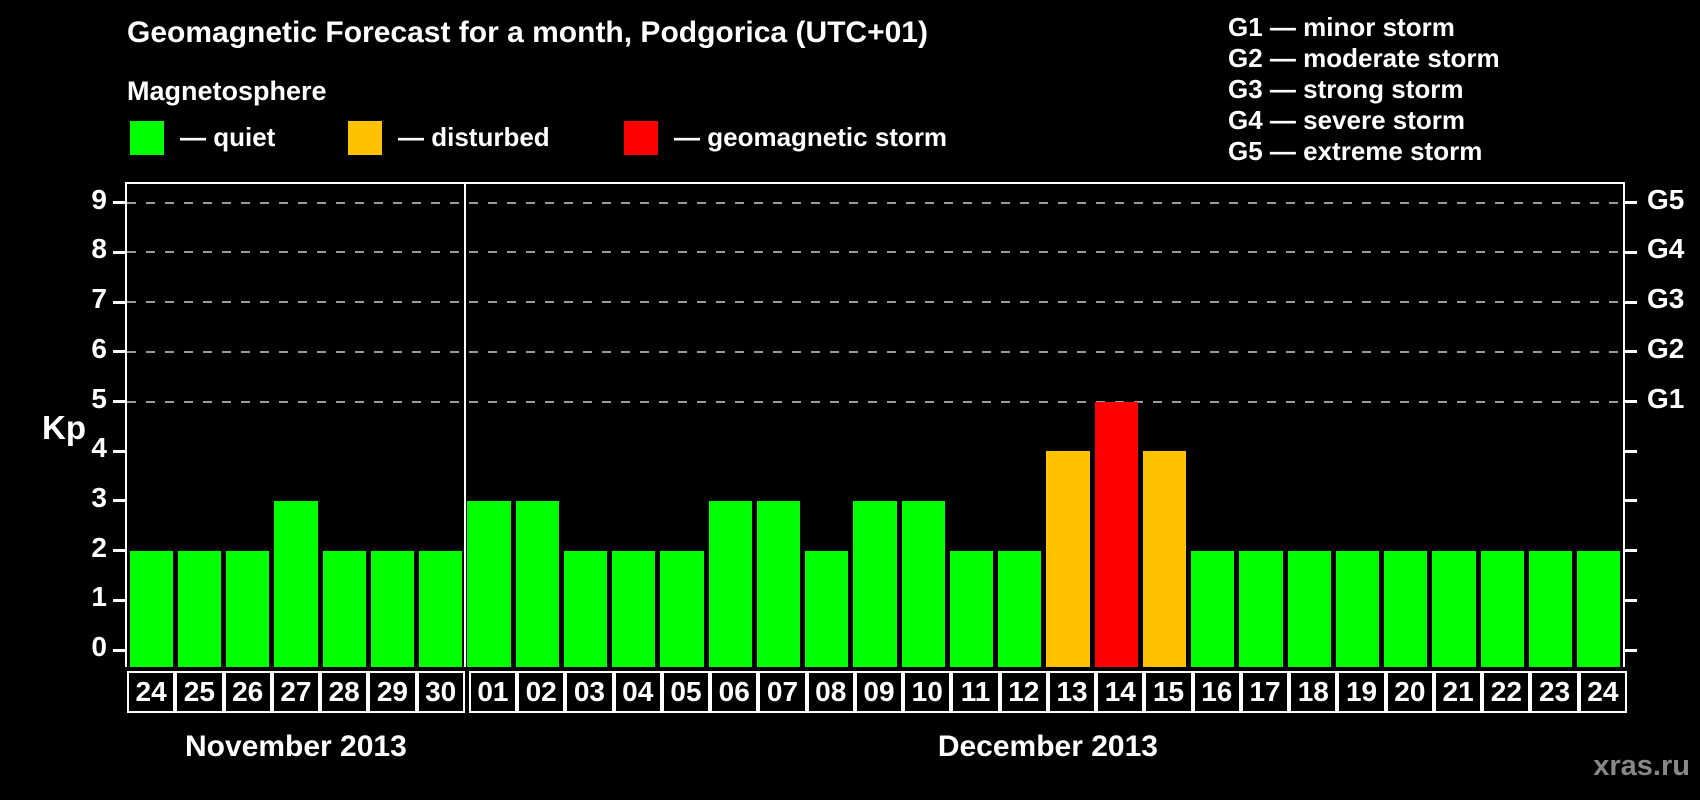 This screenshot has height=800, width=1700. I want to click on y-tick-label: 7, so click(99, 299).